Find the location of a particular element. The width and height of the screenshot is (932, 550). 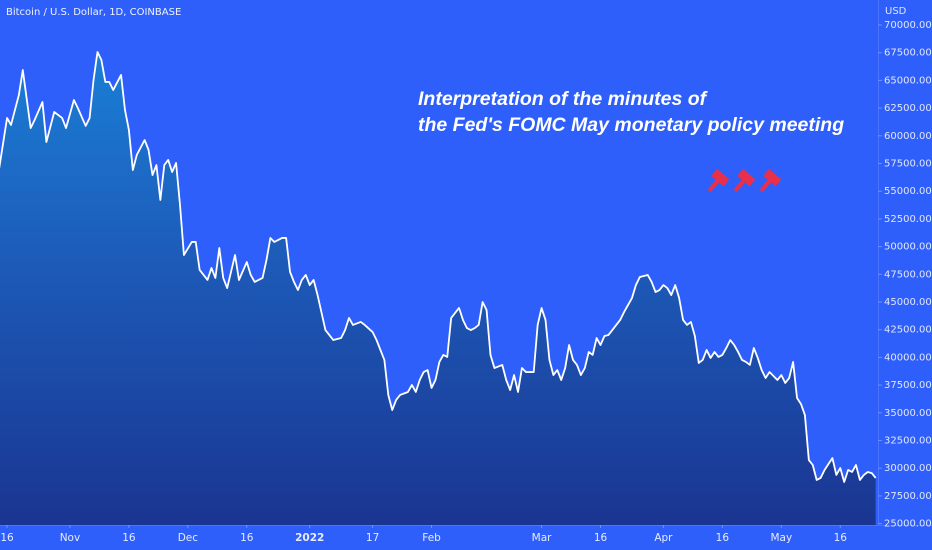

y-tick-label: 70000.00 is located at coordinates (908, 25).